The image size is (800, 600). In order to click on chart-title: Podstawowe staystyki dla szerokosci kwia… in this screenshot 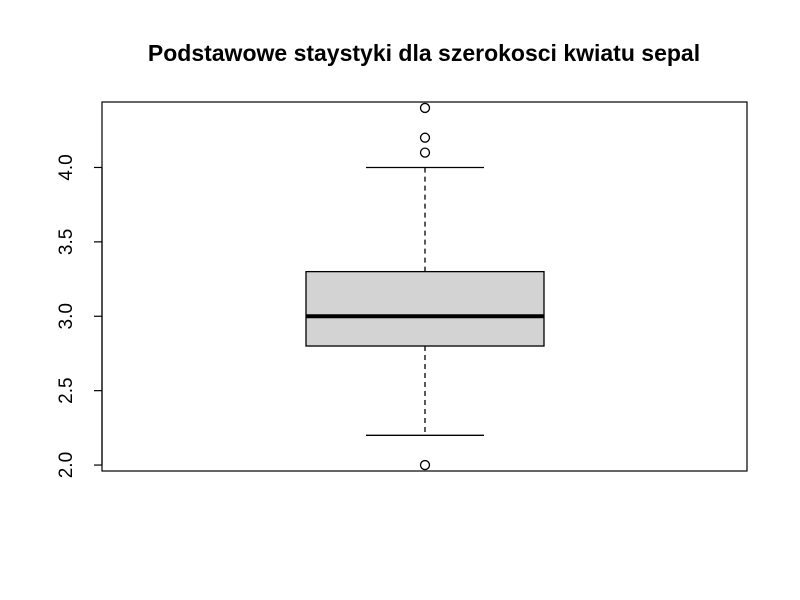, I will do `click(424, 53)`.